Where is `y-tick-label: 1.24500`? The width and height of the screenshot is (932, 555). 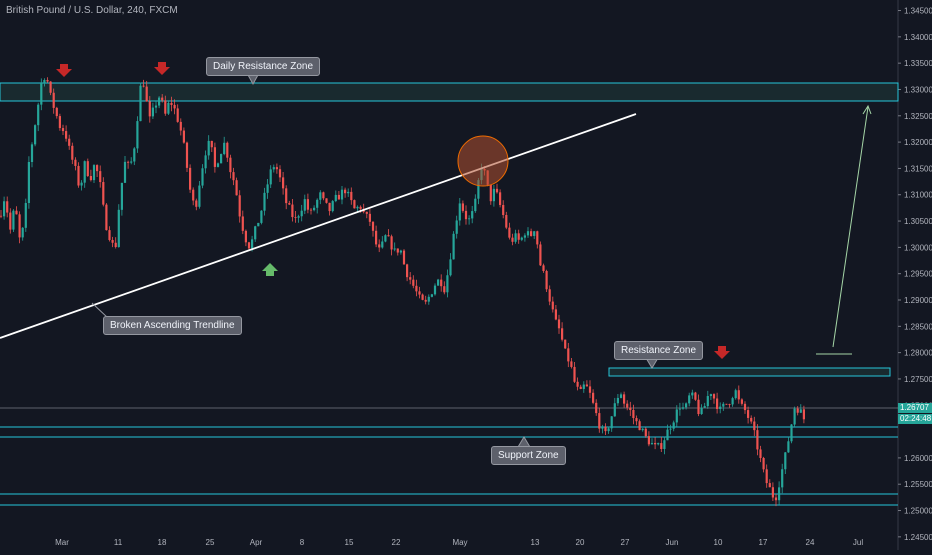
y-tick-label: 1.24500 is located at coordinates (918, 537).